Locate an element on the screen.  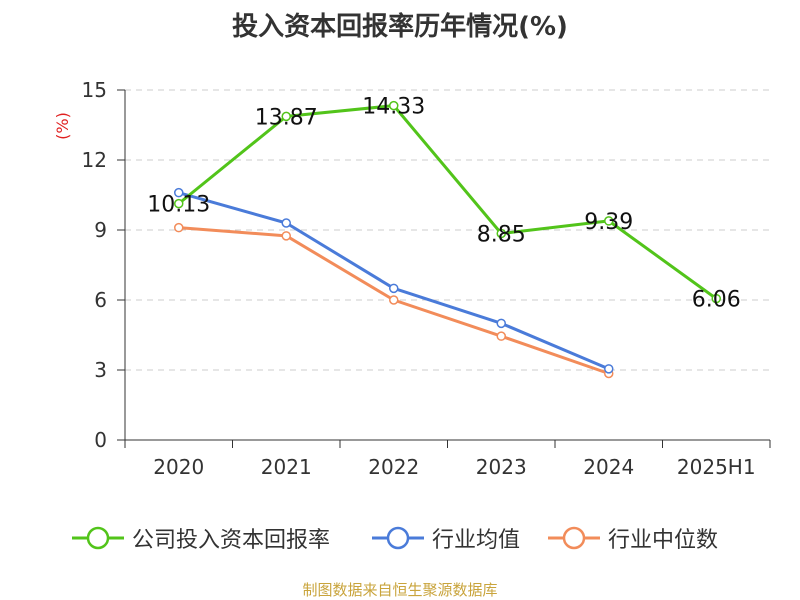
x-tick-label: 2021 is located at coordinates (286, 467).